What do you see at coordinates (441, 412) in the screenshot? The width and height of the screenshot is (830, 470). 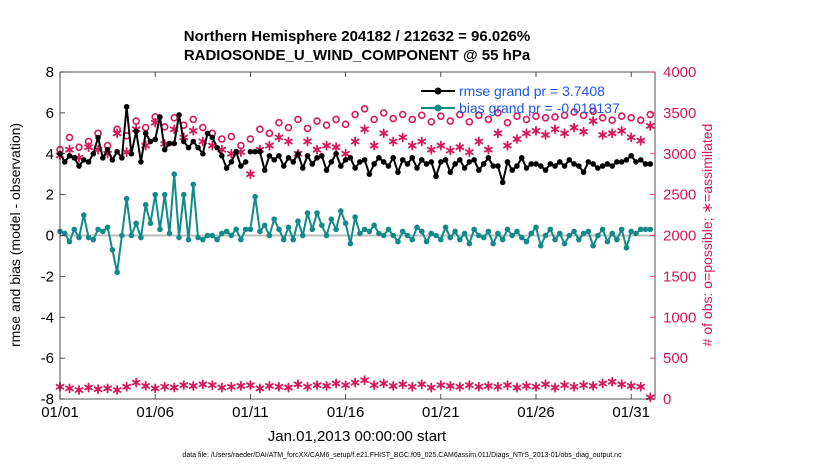 I see `x-tick-label: 01/21` at bounding box center [441, 412].